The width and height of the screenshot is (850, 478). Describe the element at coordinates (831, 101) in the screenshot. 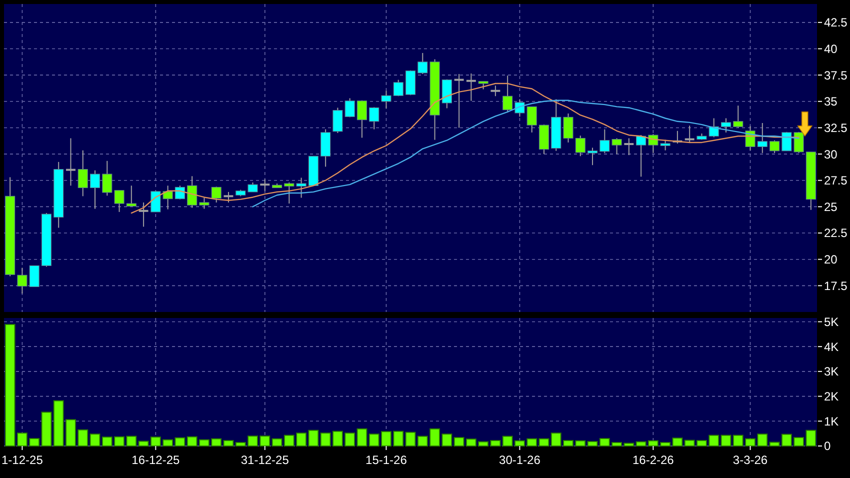

I see `y-tick-label: 35` at that location.